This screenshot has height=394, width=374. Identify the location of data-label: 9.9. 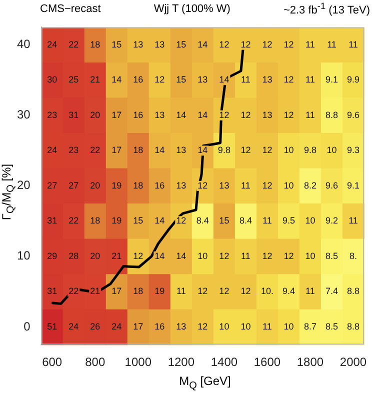
(353, 79).